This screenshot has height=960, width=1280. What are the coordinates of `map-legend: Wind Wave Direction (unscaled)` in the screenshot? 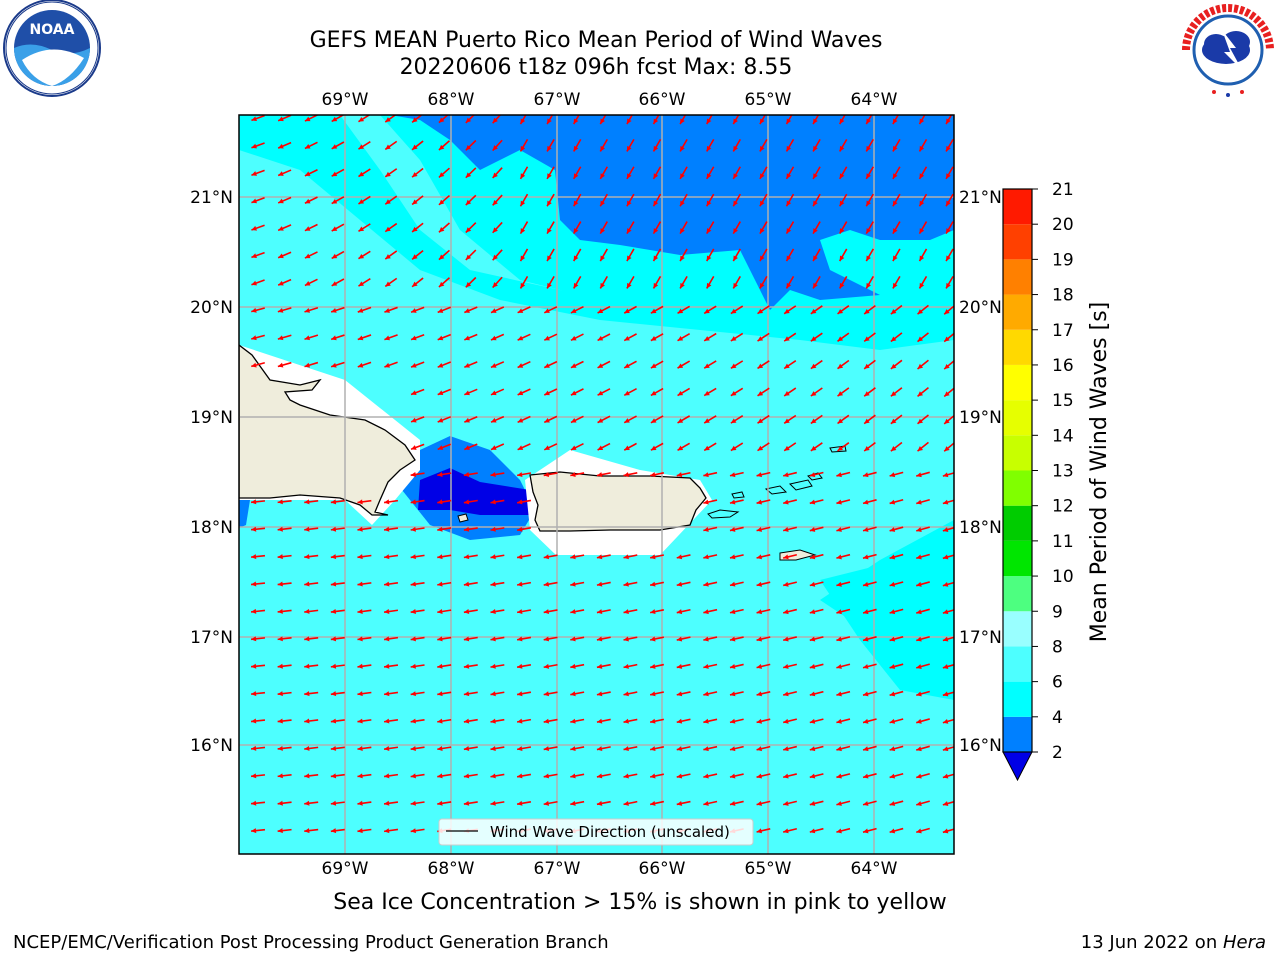 It's located at (596, 832).